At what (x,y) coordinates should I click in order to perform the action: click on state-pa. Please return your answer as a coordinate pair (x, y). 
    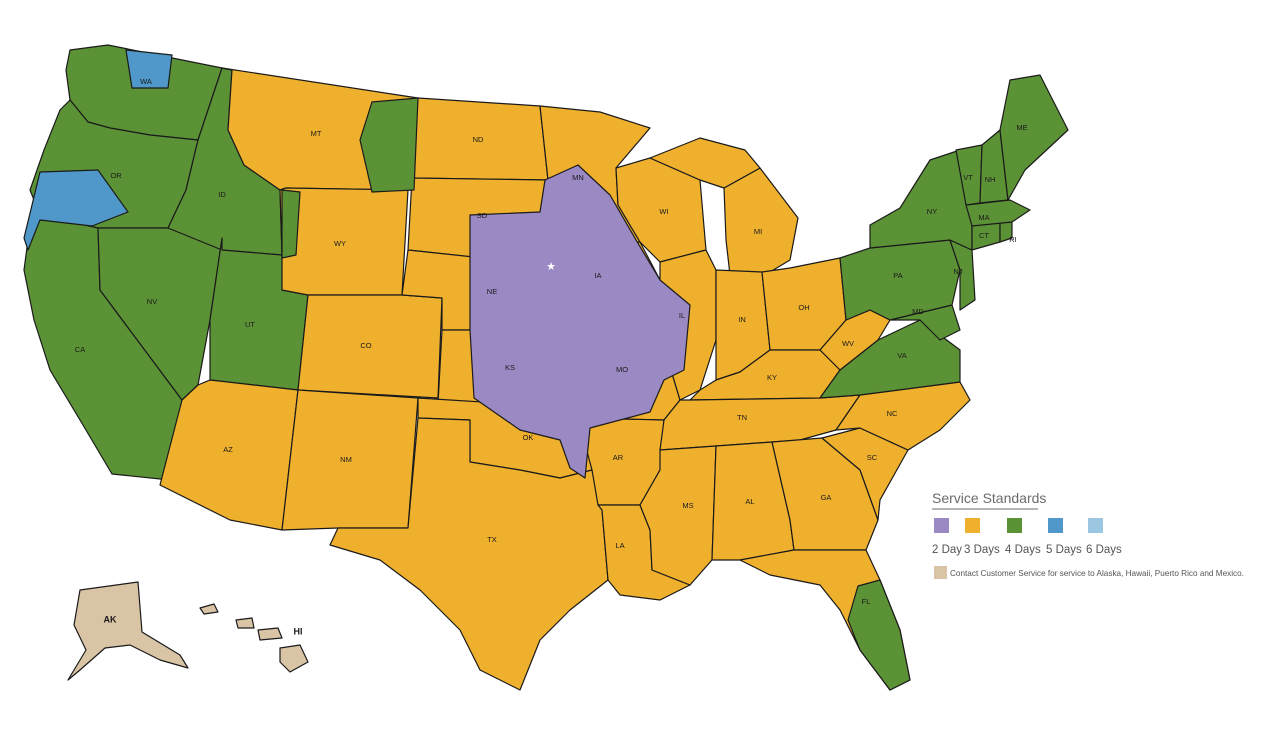
    Looking at the image, I should click on (900, 280).